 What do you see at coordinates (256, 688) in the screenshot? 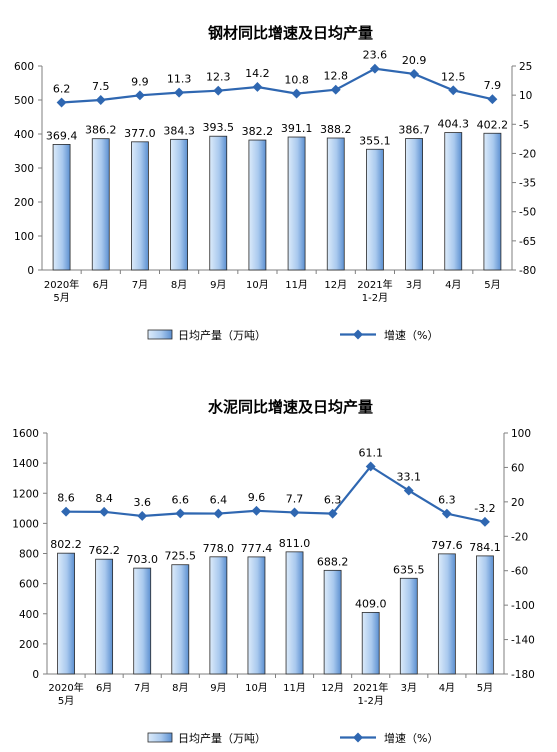
I see `cement-x-tick-label: 10月` at bounding box center [256, 688].